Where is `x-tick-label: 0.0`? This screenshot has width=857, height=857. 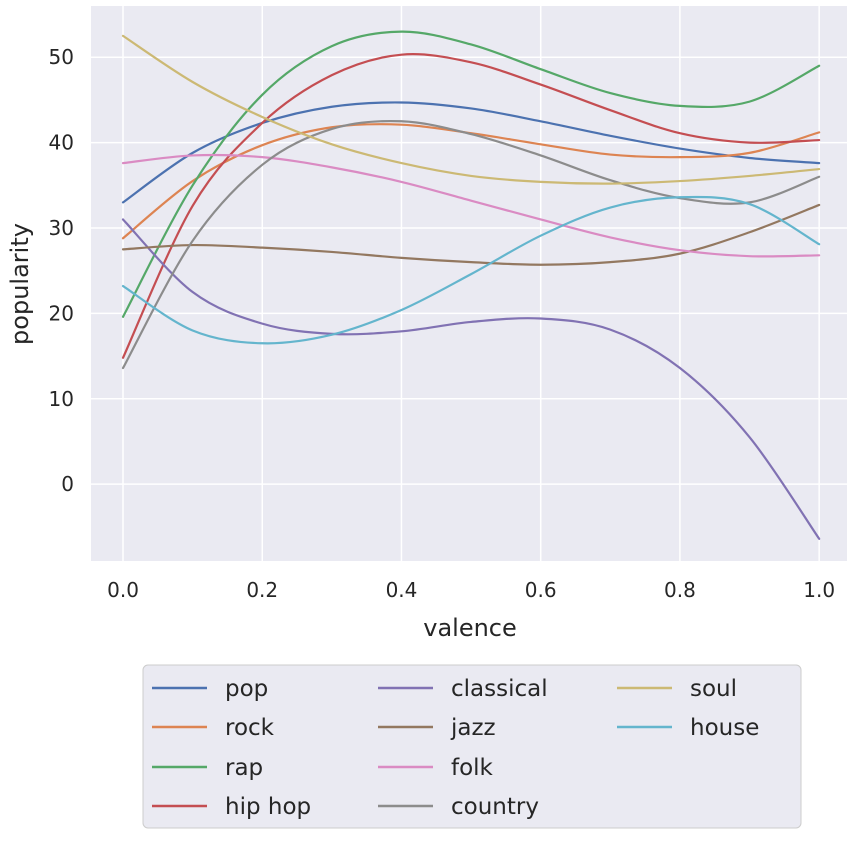 x-tick-label: 0.0 is located at coordinates (123, 590).